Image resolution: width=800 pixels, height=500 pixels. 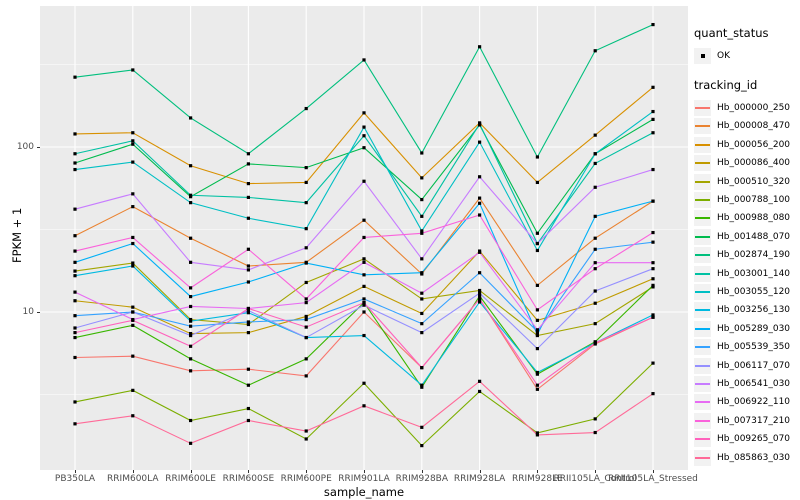 What do you see at coordinates (747, 108) in the screenshot?
I see `legend-item-Hb_000000_250: Hb_000000_250` at bounding box center [747, 108].